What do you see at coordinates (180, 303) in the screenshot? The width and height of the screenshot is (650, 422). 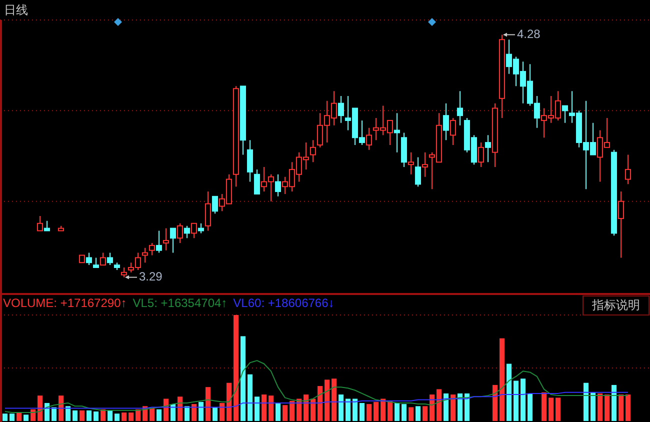 I see `text: VL5: +16354704↑` at bounding box center [180, 303].